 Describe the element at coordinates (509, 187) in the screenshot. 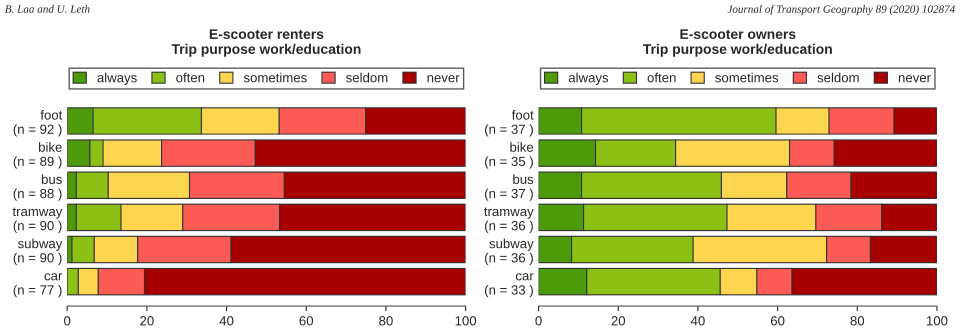

I see `y-tick-label: bus (n = 37 )` at that location.